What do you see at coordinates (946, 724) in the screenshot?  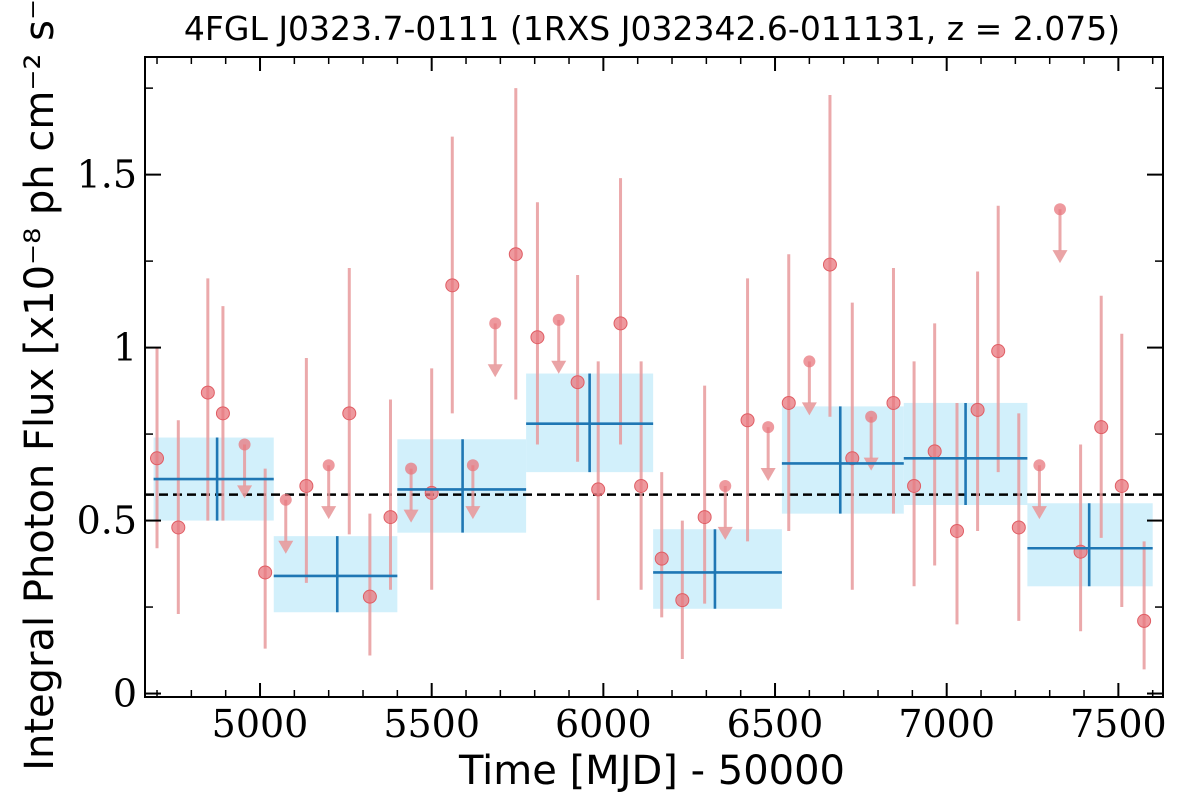 I see `x-tick-label: 7000` at bounding box center [946, 724].